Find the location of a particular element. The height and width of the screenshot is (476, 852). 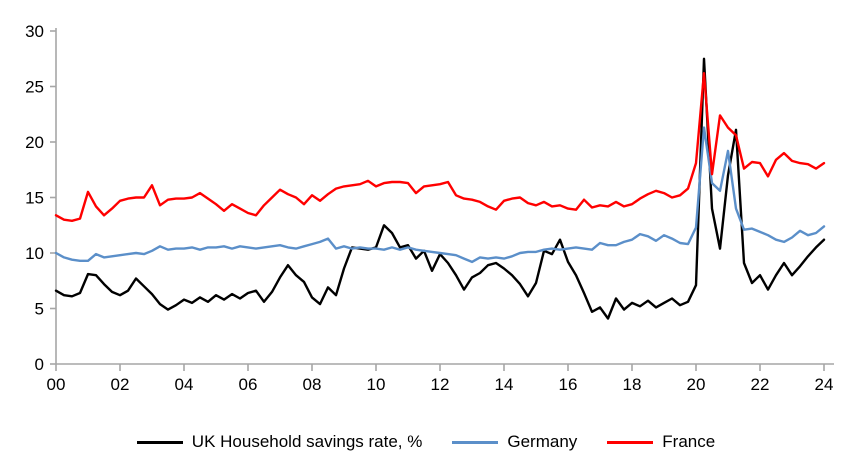

y-tick-label: 0 is located at coordinates (39, 364).